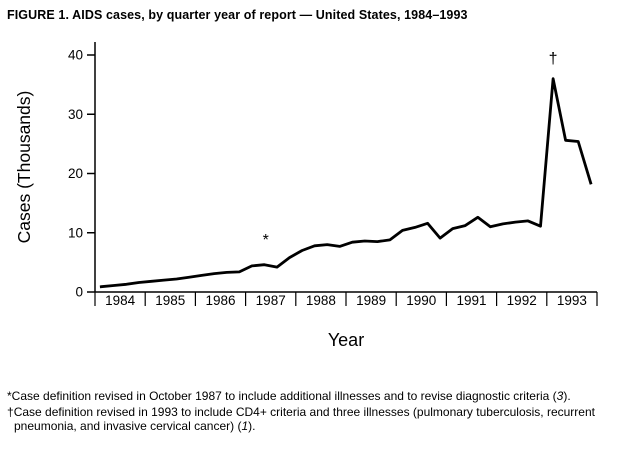 The width and height of the screenshot is (617, 459). Describe the element at coordinates (120, 300) in the screenshot. I see `x-tick-label: 1984` at that location.